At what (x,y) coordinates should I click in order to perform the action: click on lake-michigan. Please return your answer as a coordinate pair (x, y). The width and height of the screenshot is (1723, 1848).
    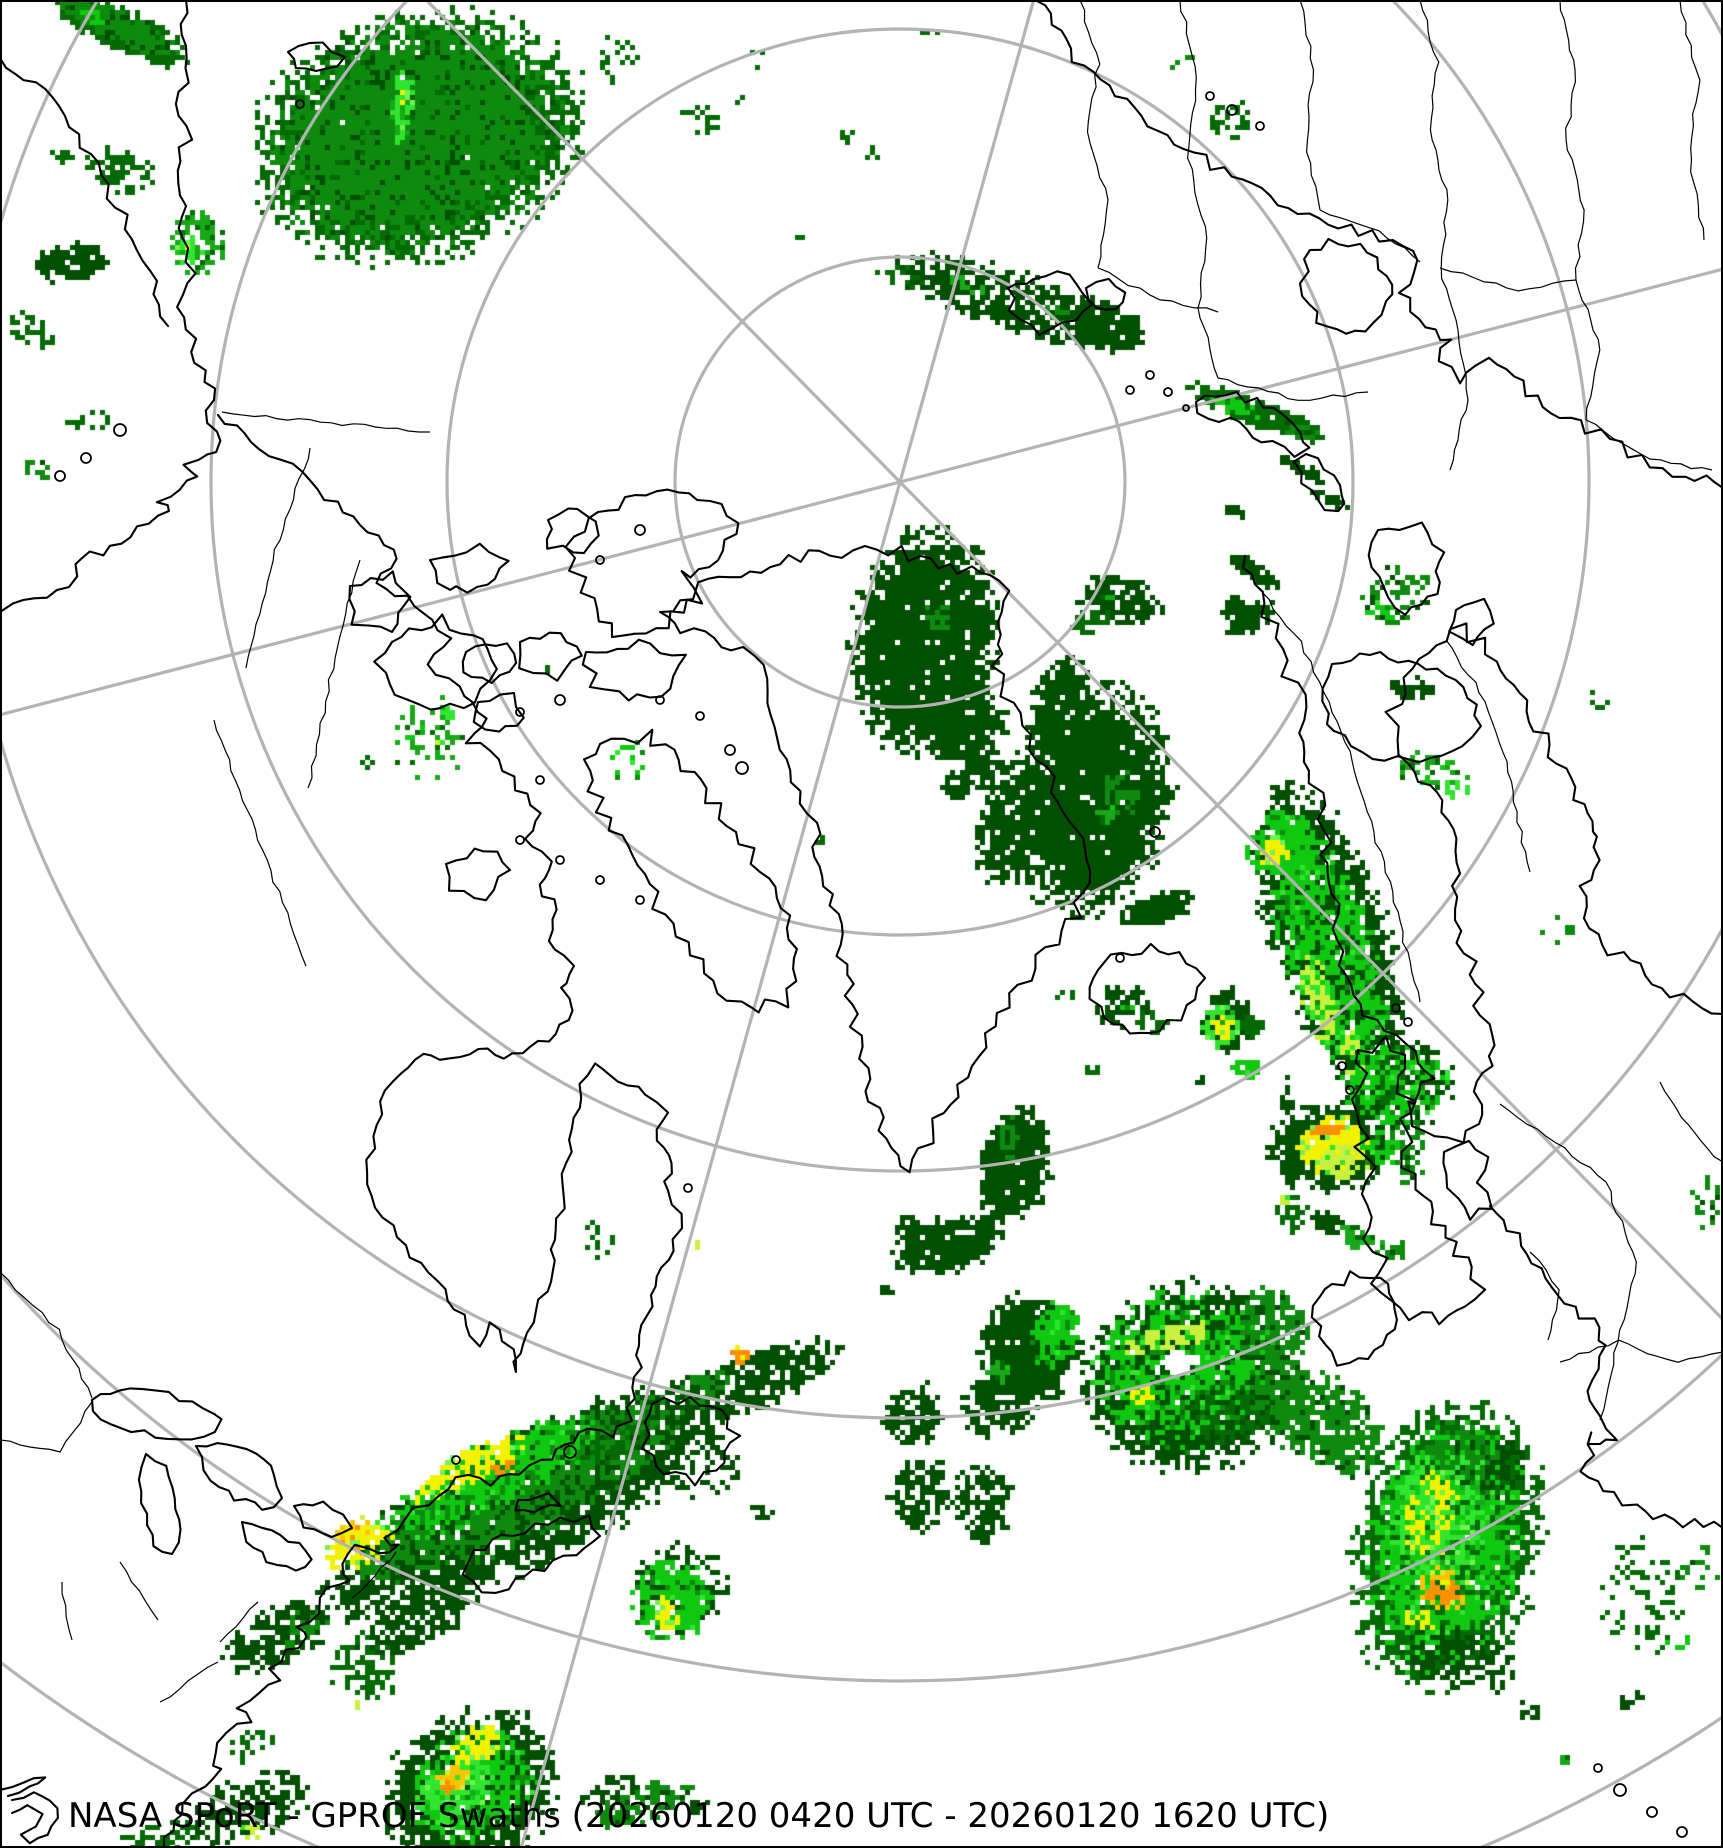
    Looking at the image, I should click on (159, 1504).